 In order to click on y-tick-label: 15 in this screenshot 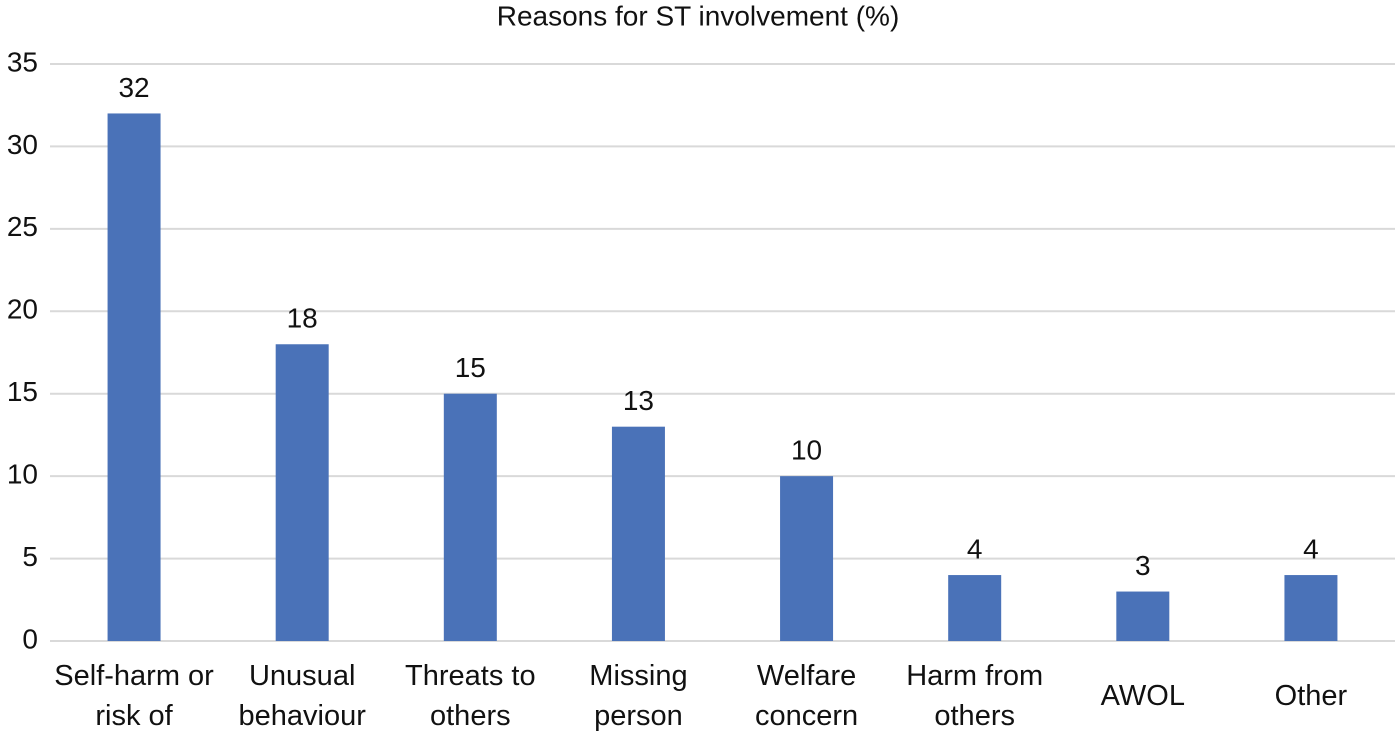, I will do `click(22, 391)`.